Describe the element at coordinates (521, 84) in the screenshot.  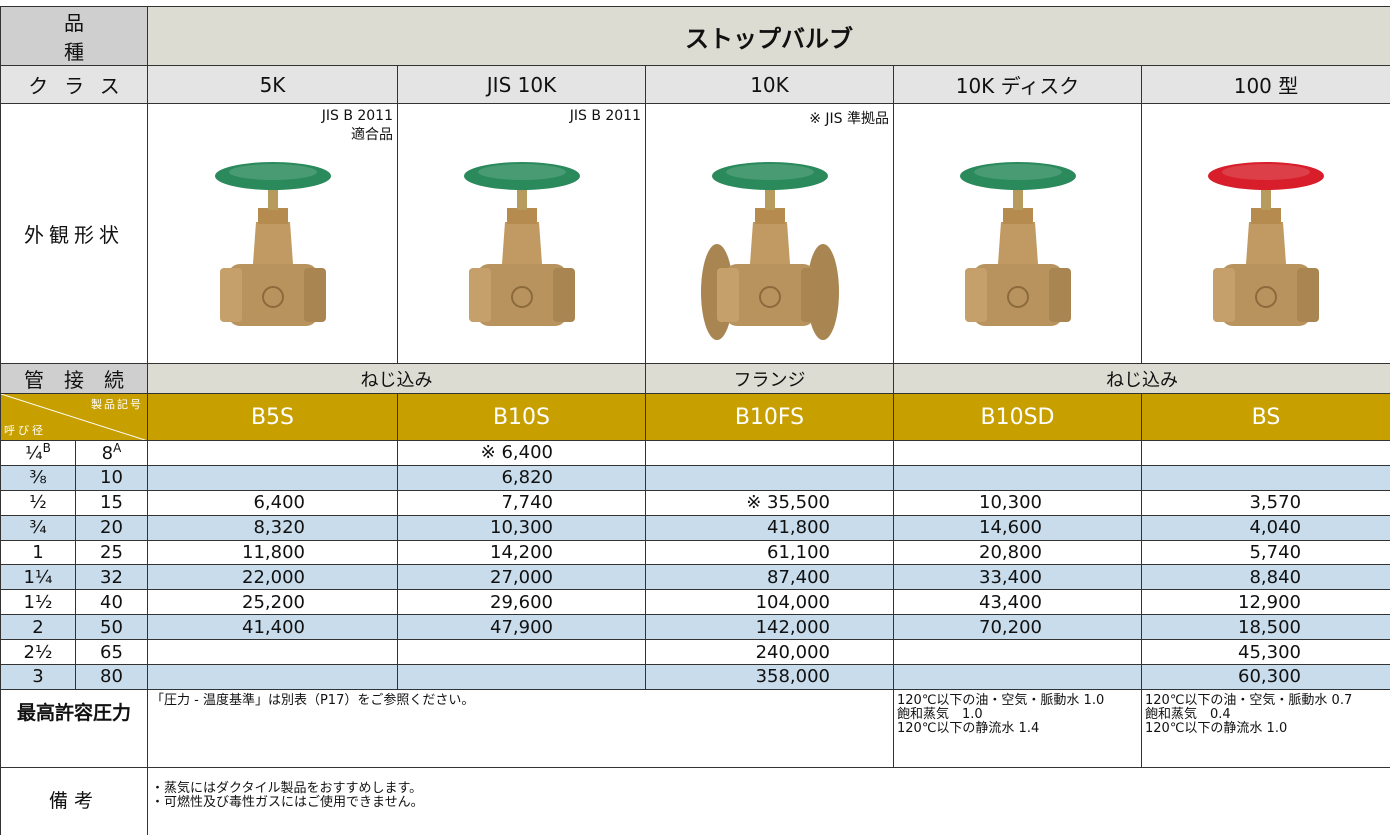
I see `class: JIS 10K` at that location.